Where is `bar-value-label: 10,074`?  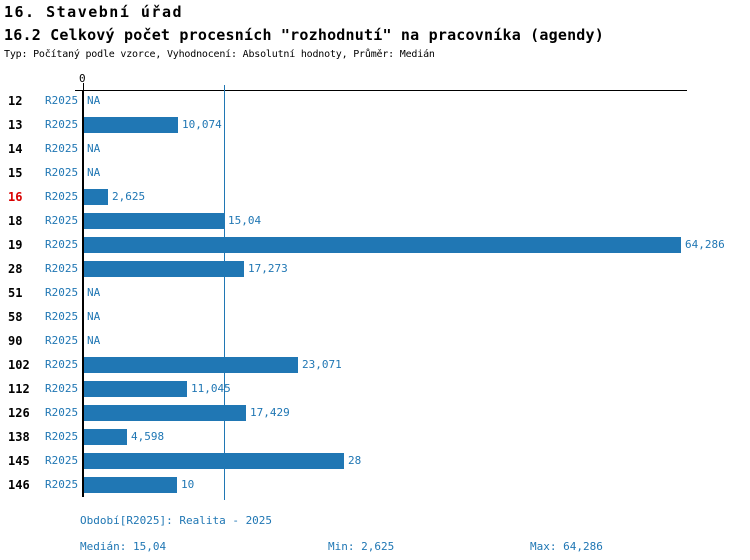
bar-value-label: 10,074 is located at coordinates (202, 124).